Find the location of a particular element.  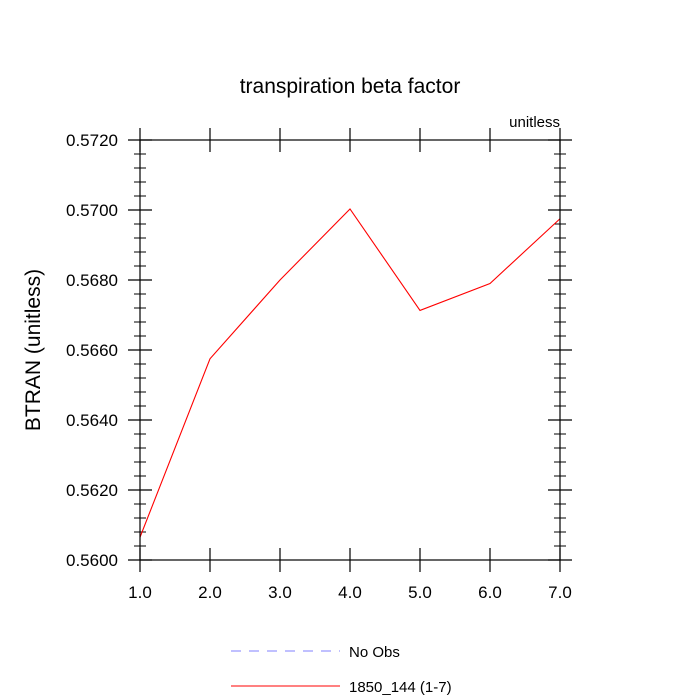

chart-title: transpiration beta factor is located at coordinates (350, 86).